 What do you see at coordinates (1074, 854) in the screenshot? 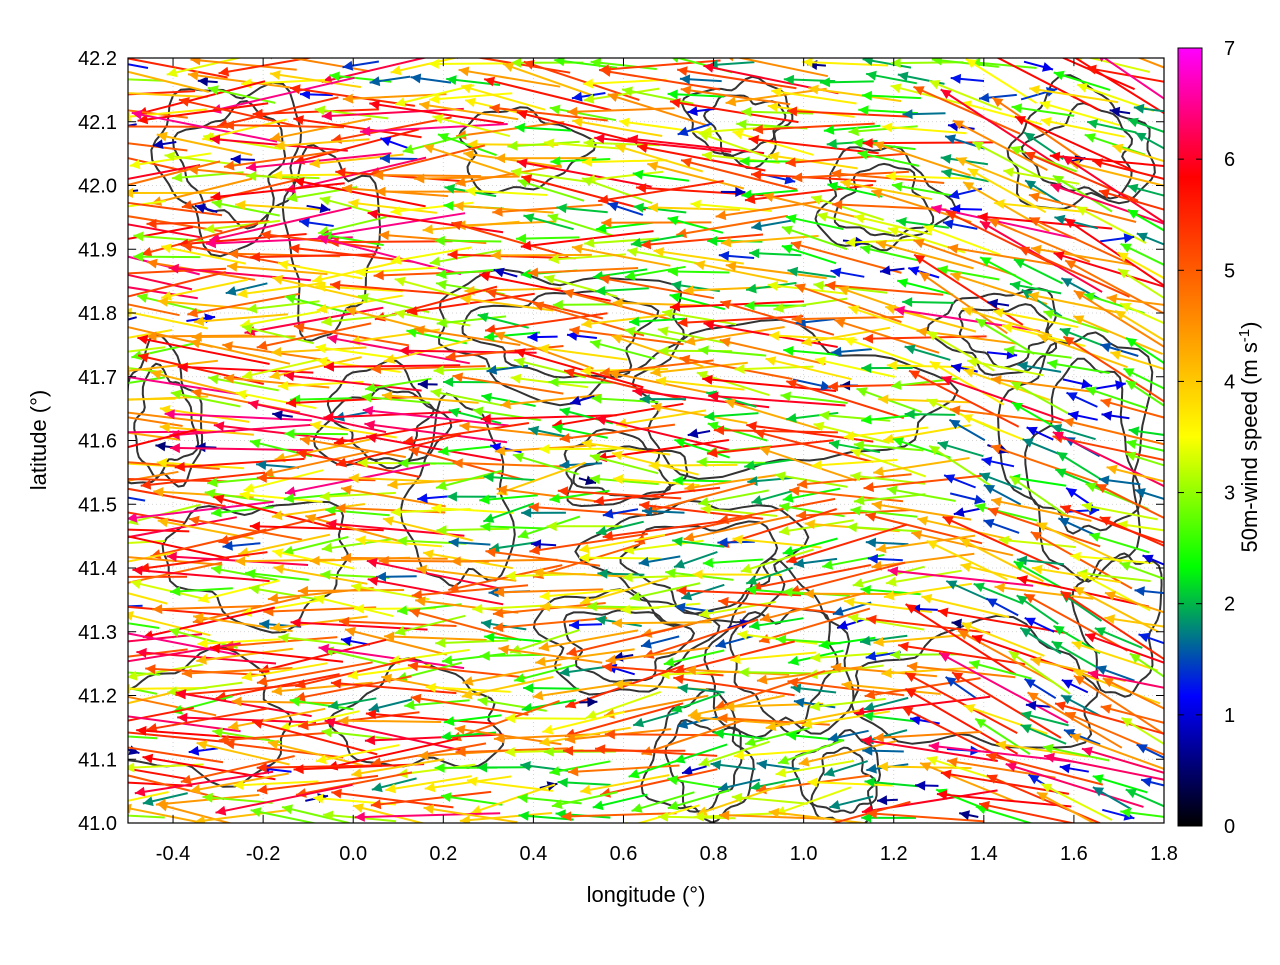
I see `x-tick-label: 1.6` at bounding box center [1074, 854].